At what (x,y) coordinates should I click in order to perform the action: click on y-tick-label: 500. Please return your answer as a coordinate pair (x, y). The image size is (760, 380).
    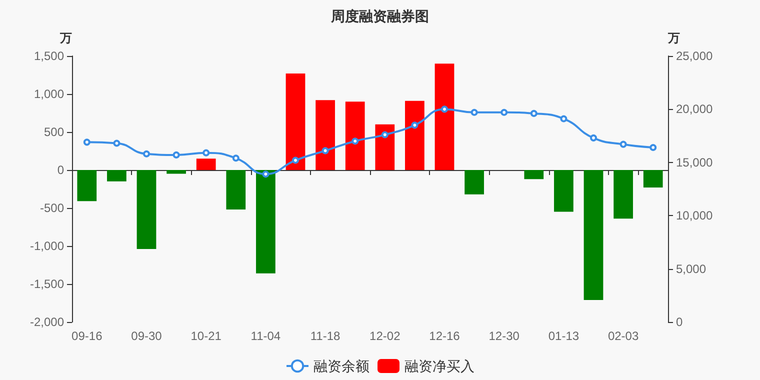
    Looking at the image, I should click on (54, 132).